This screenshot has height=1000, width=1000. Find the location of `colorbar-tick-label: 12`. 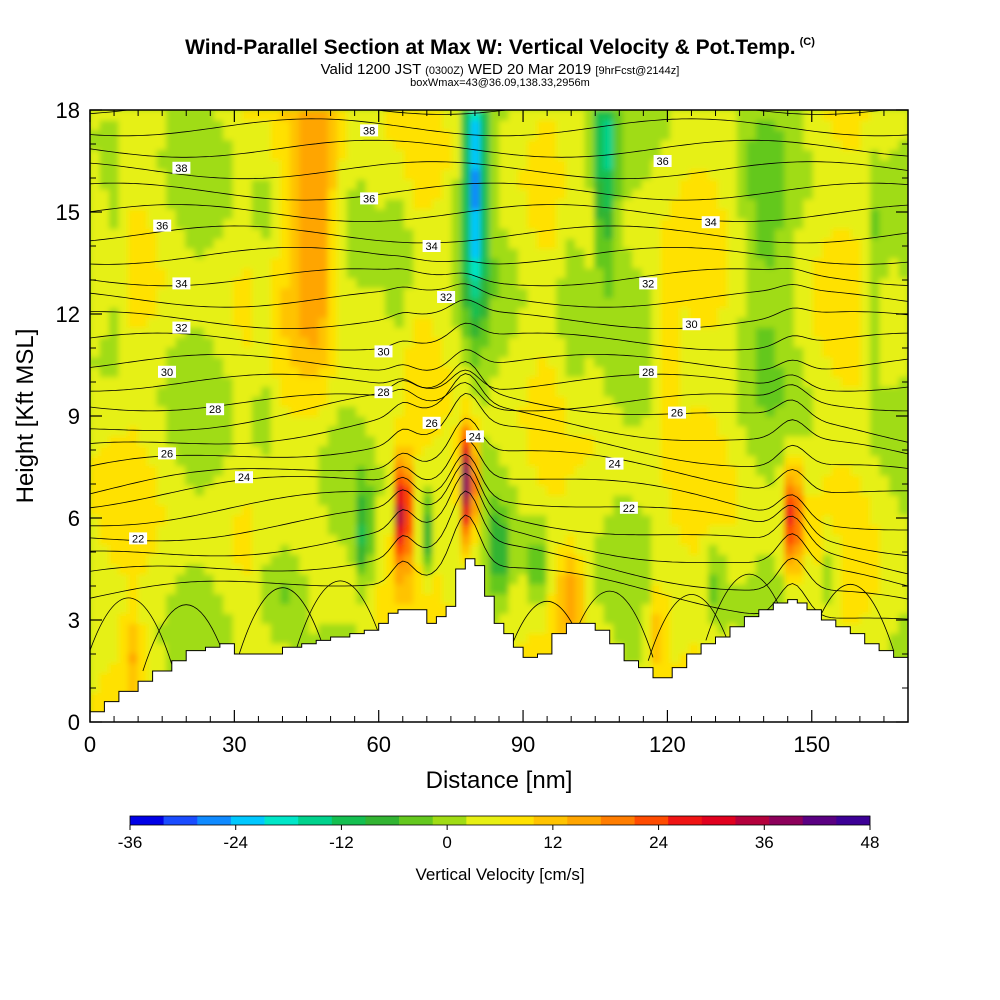

colorbar-tick-label: 12 is located at coordinates (552, 842).